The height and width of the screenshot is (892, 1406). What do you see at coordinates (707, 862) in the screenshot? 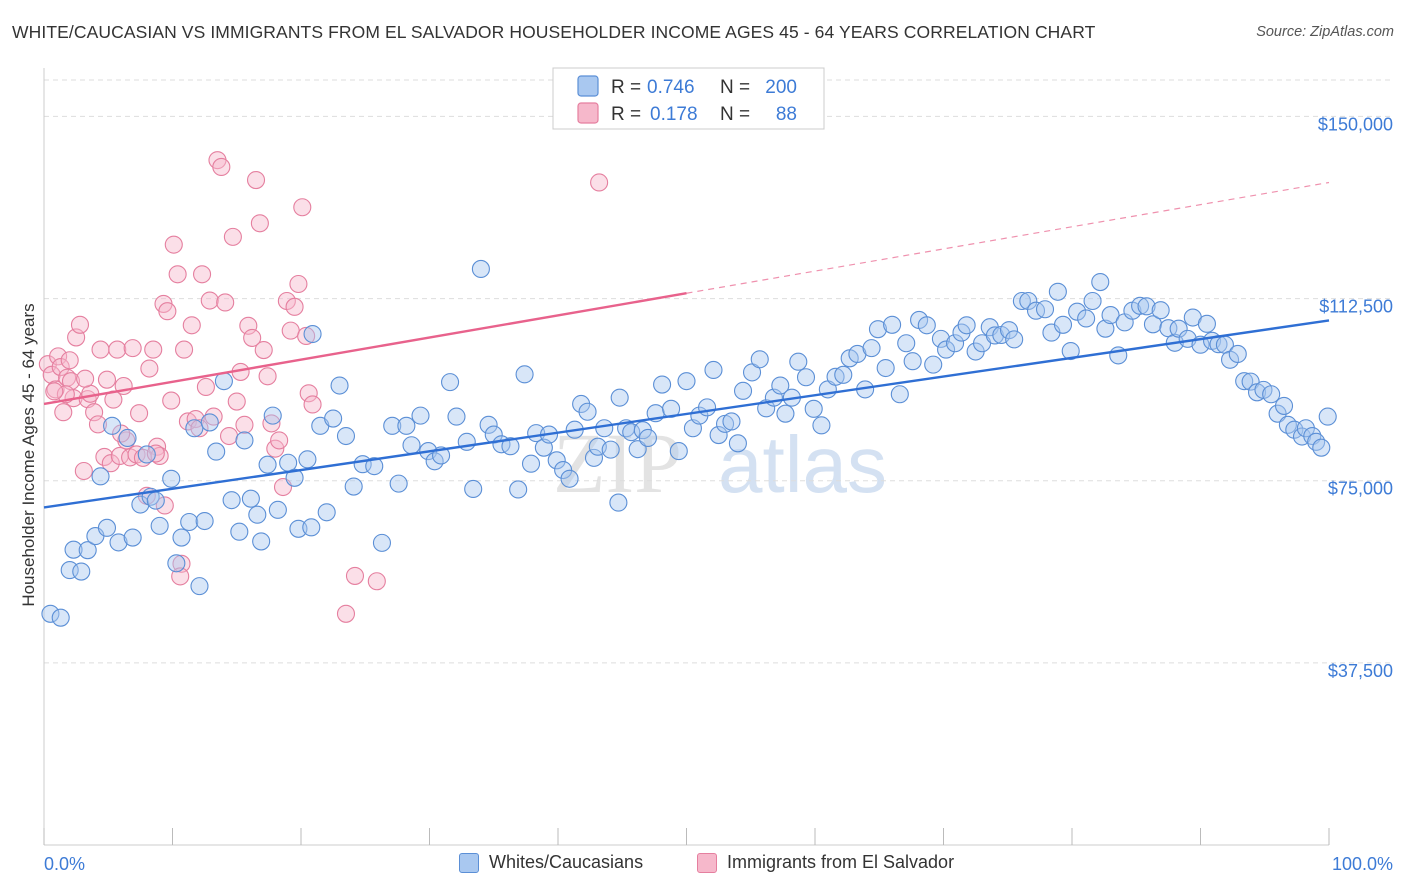
I see `bottom-legend-swatch-pink` at bounding box center [707, 862].